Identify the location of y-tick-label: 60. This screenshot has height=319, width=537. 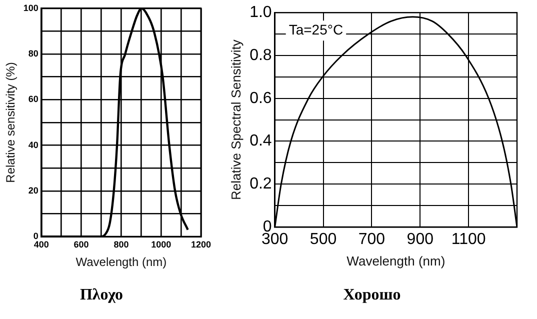
(33, 99).